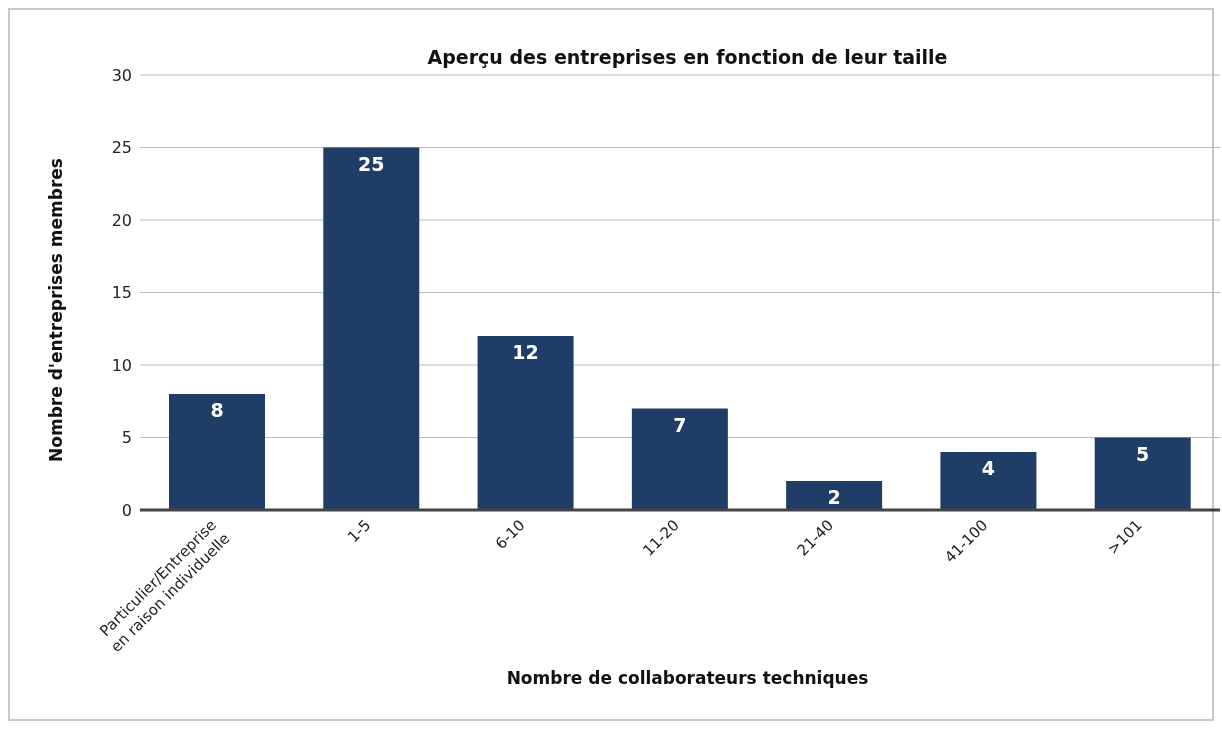 The image size is (1222, 729). What do you see at coordinates (687, 57) in the screenshot?
I see `chart-title: Aperçu des entreprises en fonction de leur taille` at bounding box center [687, 57].